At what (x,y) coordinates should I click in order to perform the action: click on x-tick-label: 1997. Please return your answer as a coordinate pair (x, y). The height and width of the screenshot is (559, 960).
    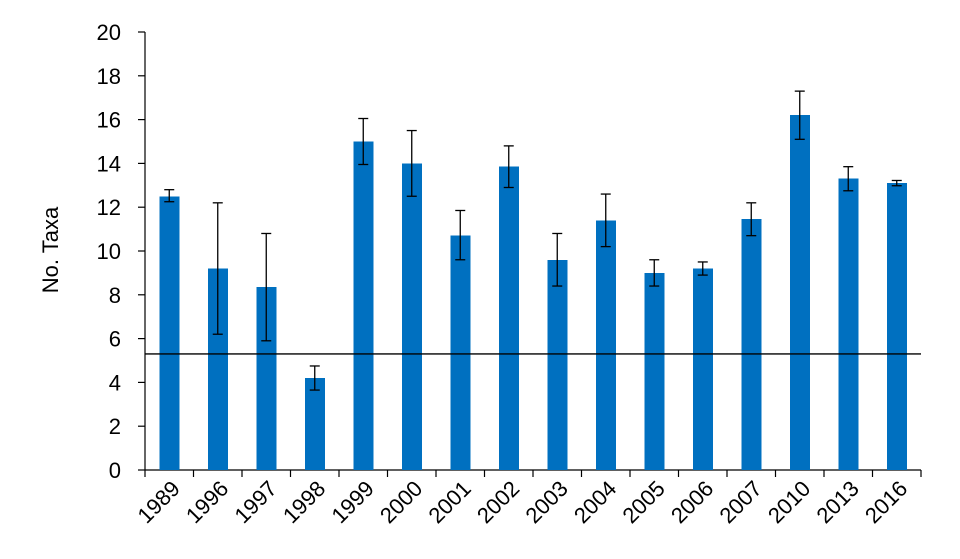
    Looking at the image, I should click on (255, 502).